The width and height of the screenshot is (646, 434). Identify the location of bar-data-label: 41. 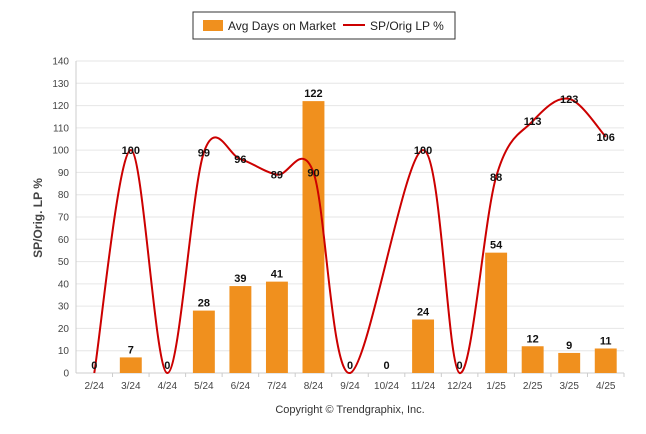
(277, 275).